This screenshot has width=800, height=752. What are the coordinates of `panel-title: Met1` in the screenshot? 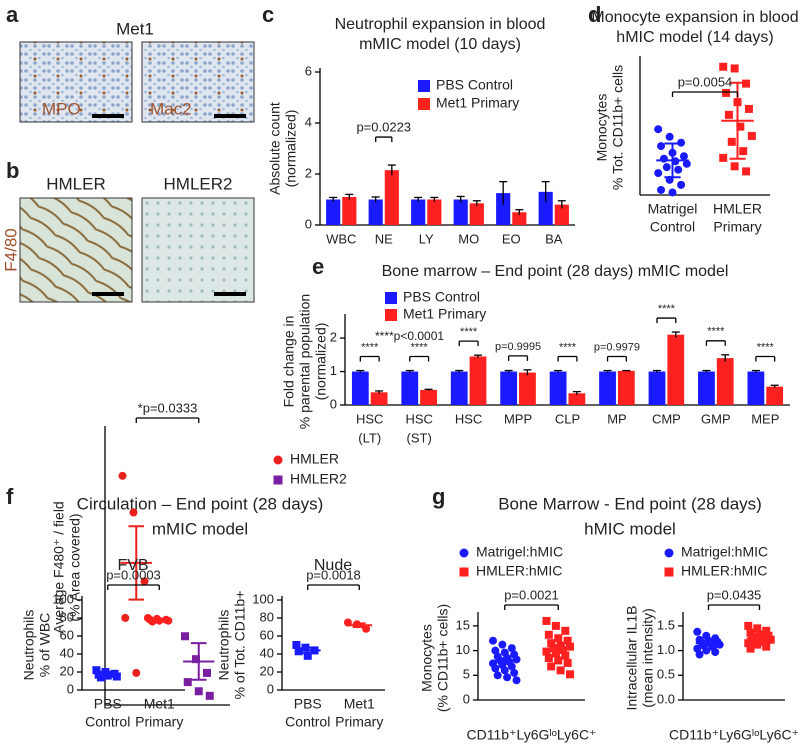 It's located at (135, 28).